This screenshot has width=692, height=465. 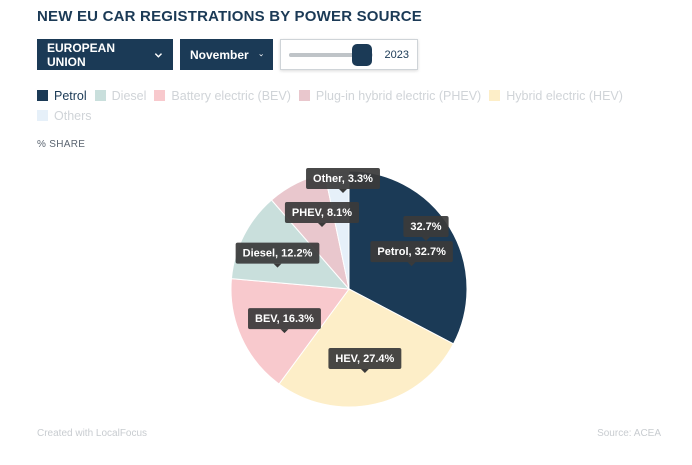 What do you see at coordinates (92, 433) in the screenshot?
I see `credit-text: Created with LocalFocus` at bounding box center [92, 433].